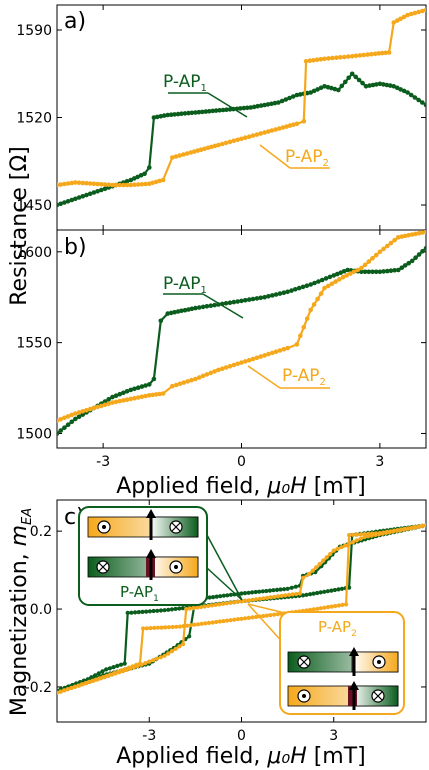  I want to click on inset-pap1-label: P-AP1, so click(139, 593).